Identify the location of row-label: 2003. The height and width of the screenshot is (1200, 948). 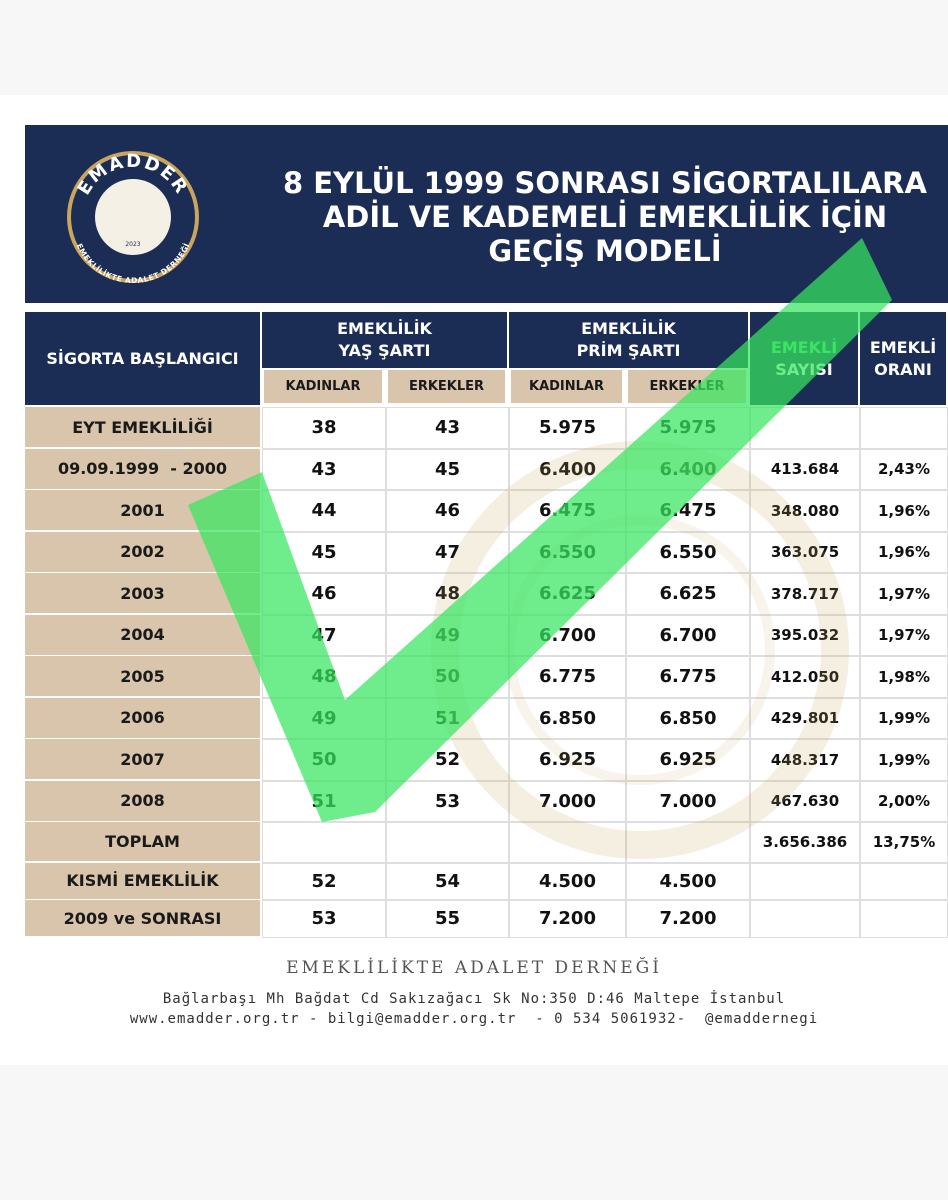
(142, 593).